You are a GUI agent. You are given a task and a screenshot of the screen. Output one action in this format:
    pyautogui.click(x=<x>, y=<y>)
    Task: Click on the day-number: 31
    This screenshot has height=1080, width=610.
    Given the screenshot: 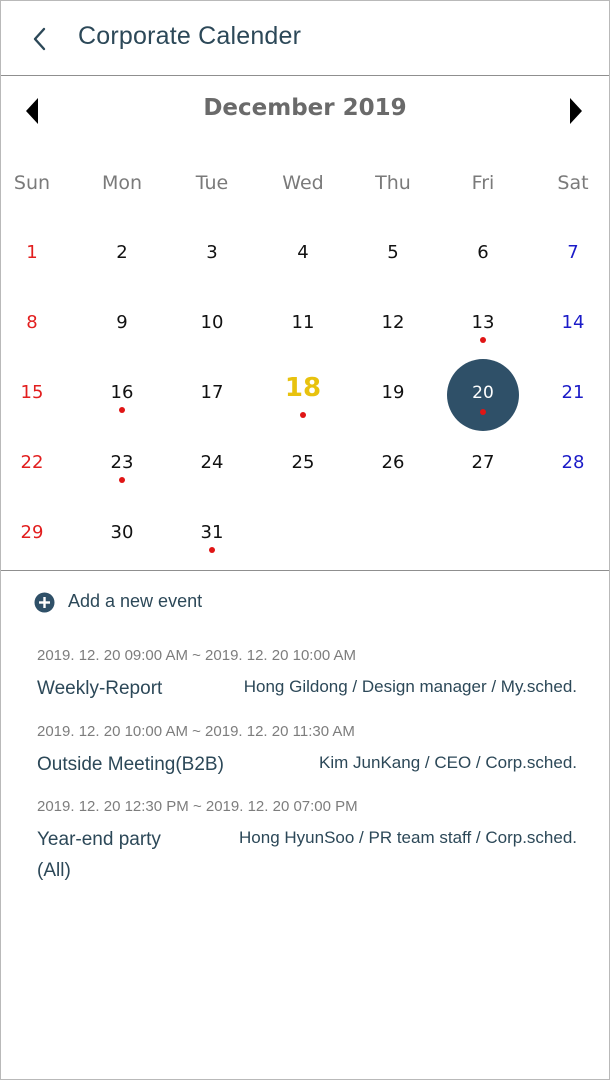 What is the action you would take?
    pyautogui.click(x=212, y=532)
    